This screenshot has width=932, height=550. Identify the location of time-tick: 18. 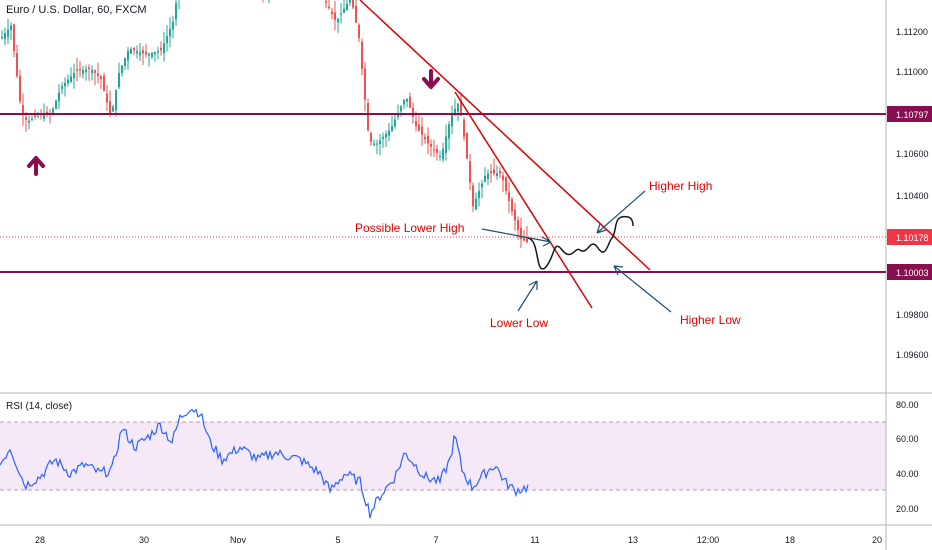
(790, 540).